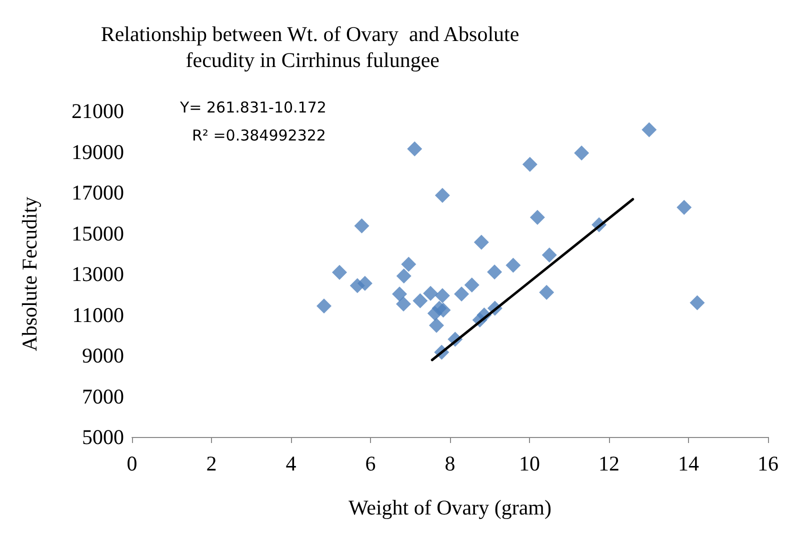  I want to click on annotation: Y= 261.831-10.172, so click(252, 107).